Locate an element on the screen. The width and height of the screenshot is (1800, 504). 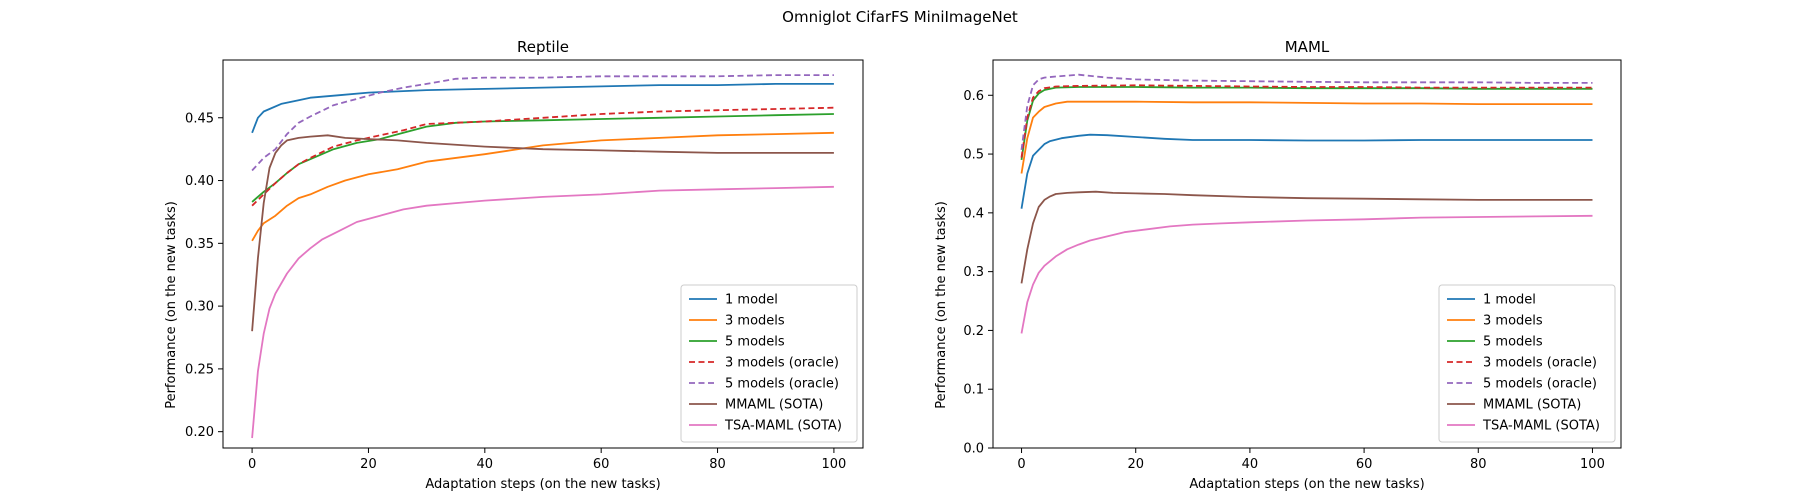
maml-xtick-label: 20 is located at coordinates (1135, 464).